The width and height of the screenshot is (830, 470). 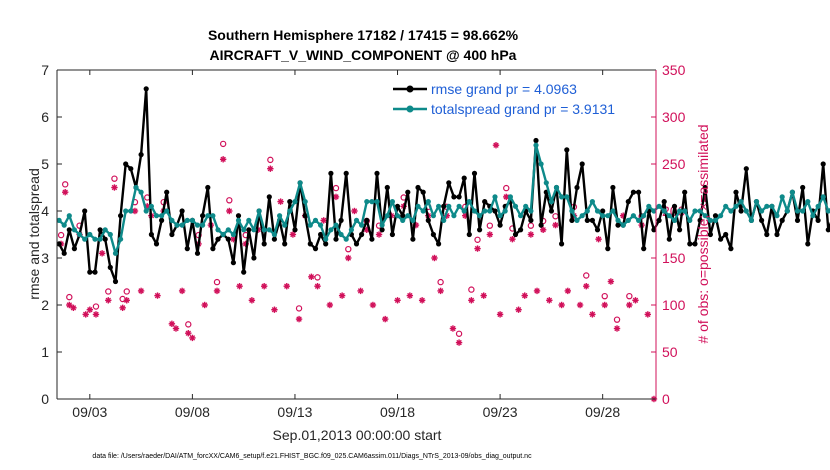 What do you see at coordinates (703, 233) in the screenshot?
I see `y-axis-right-label: # of obs: o=possible; ×=assimilated` at bounding box center [703, 233].